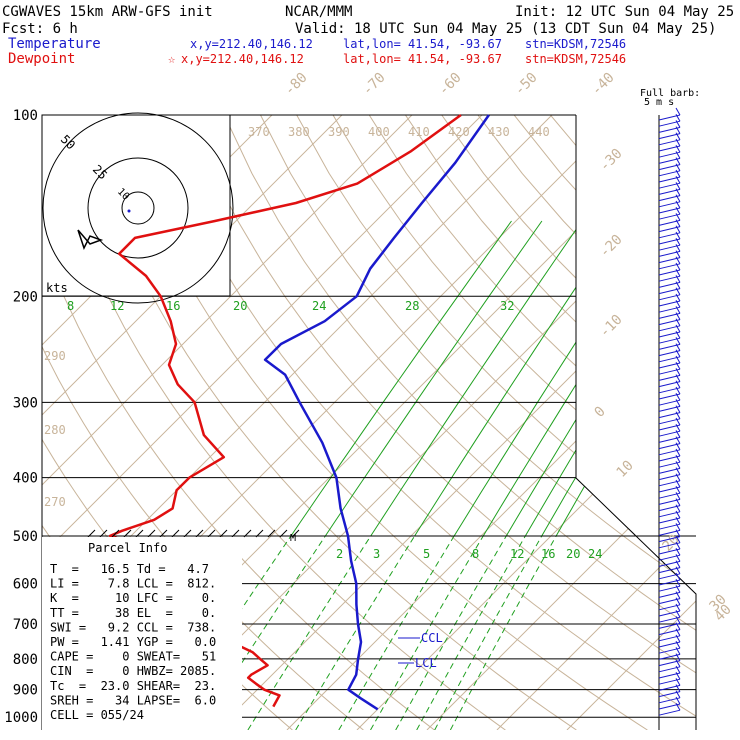  I want to click on parcel-row: T = 16.5 Td = 4.7, so click(129, 569).